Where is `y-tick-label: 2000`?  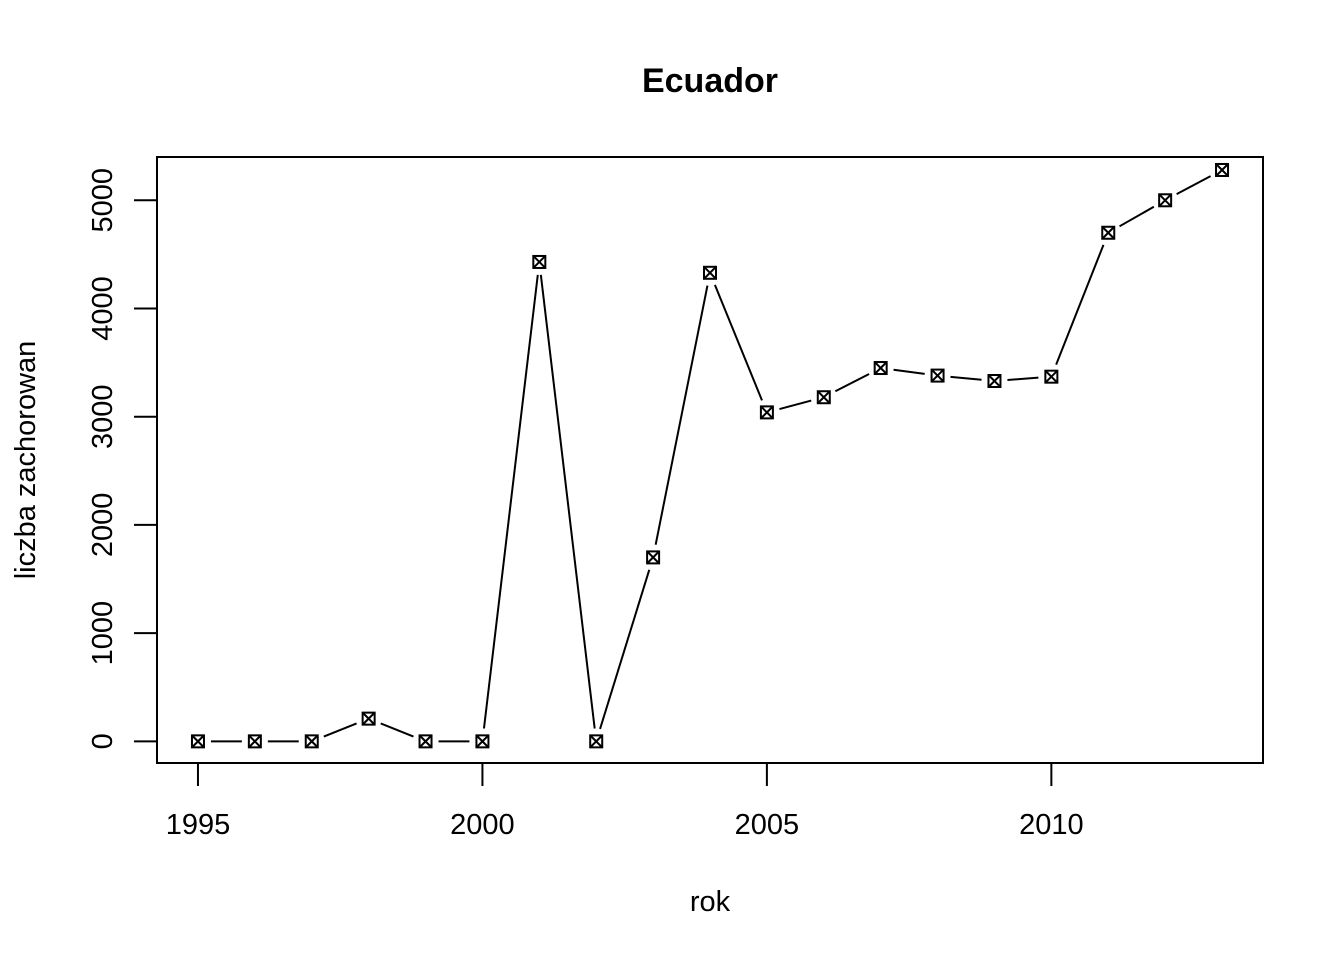
y-tick-label: 2000 is located at coordinates (103, 525).